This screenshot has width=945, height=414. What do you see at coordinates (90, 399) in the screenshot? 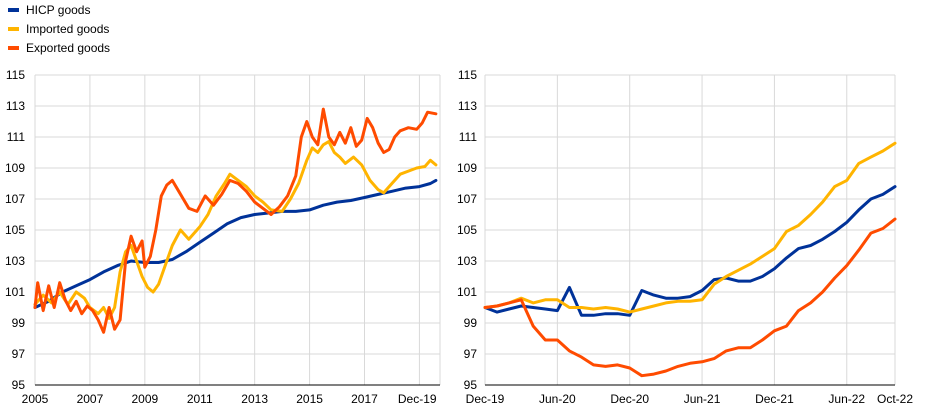
I see `x-tick-label: 2007` at bounding box center [90, 399].